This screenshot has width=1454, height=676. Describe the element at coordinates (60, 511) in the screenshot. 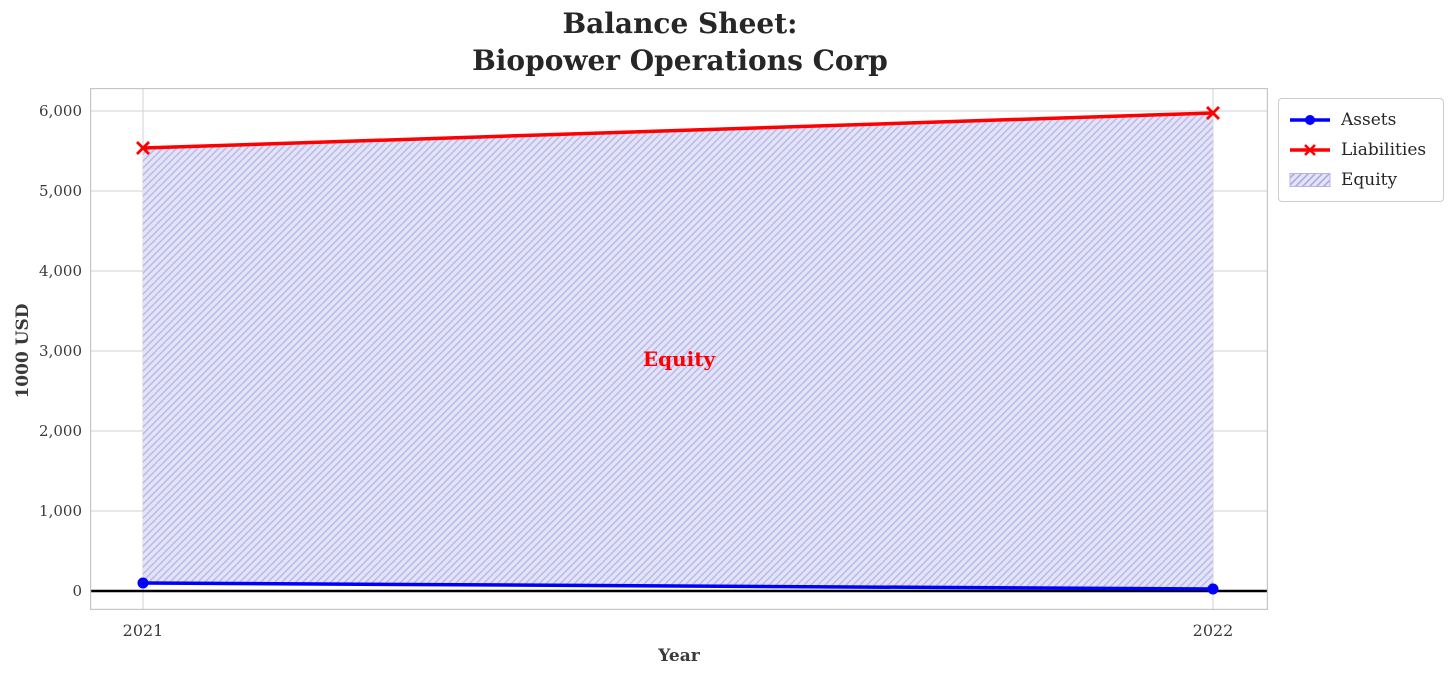

I see `y-tick-label: 1,000` at that location.